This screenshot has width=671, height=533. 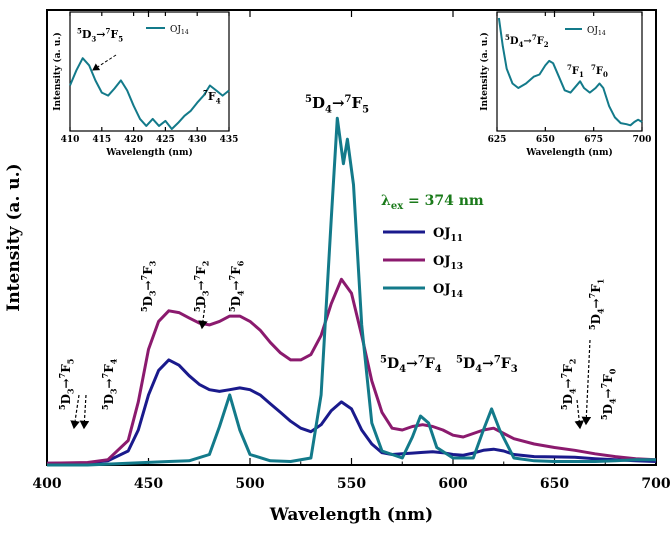 I want to click on inset-left-label-f4: 7F4, so click(x=212, y=97).